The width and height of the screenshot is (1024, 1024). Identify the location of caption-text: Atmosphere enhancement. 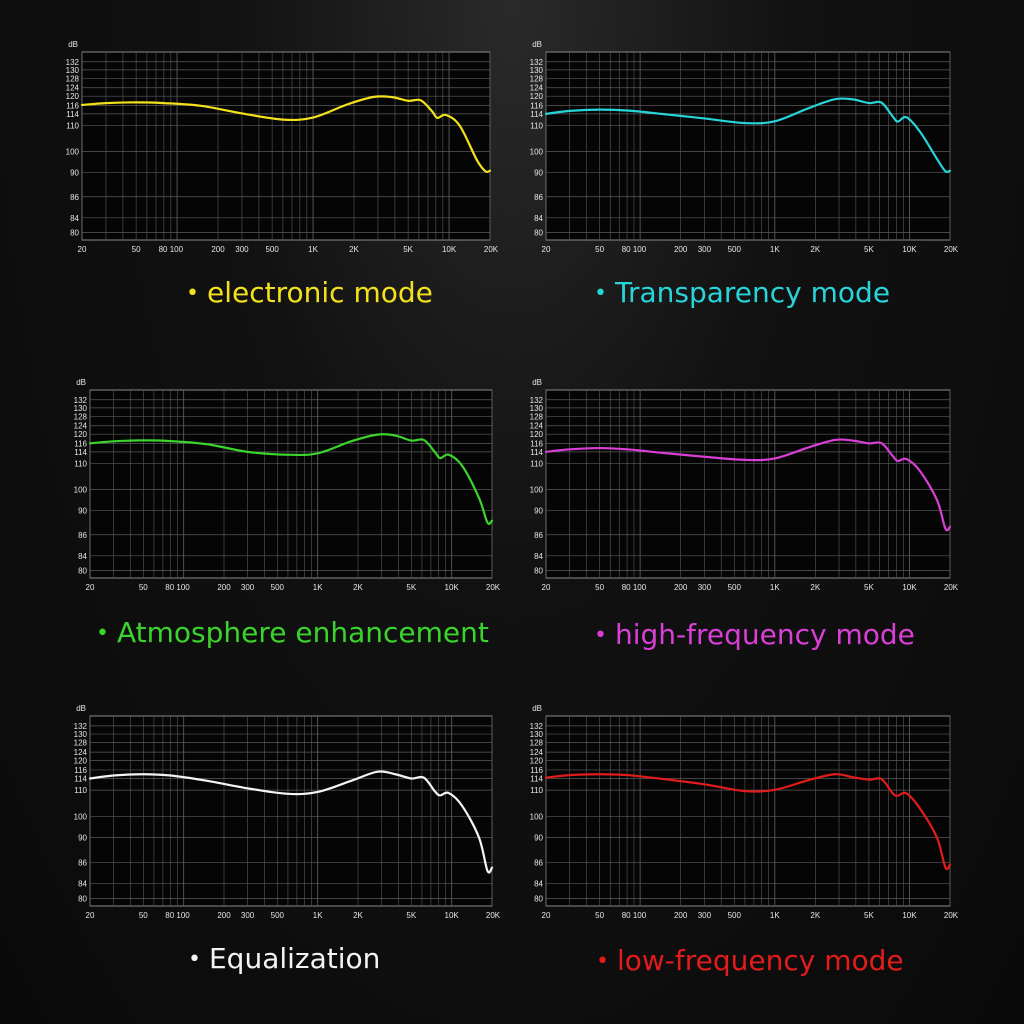
(302, 632).